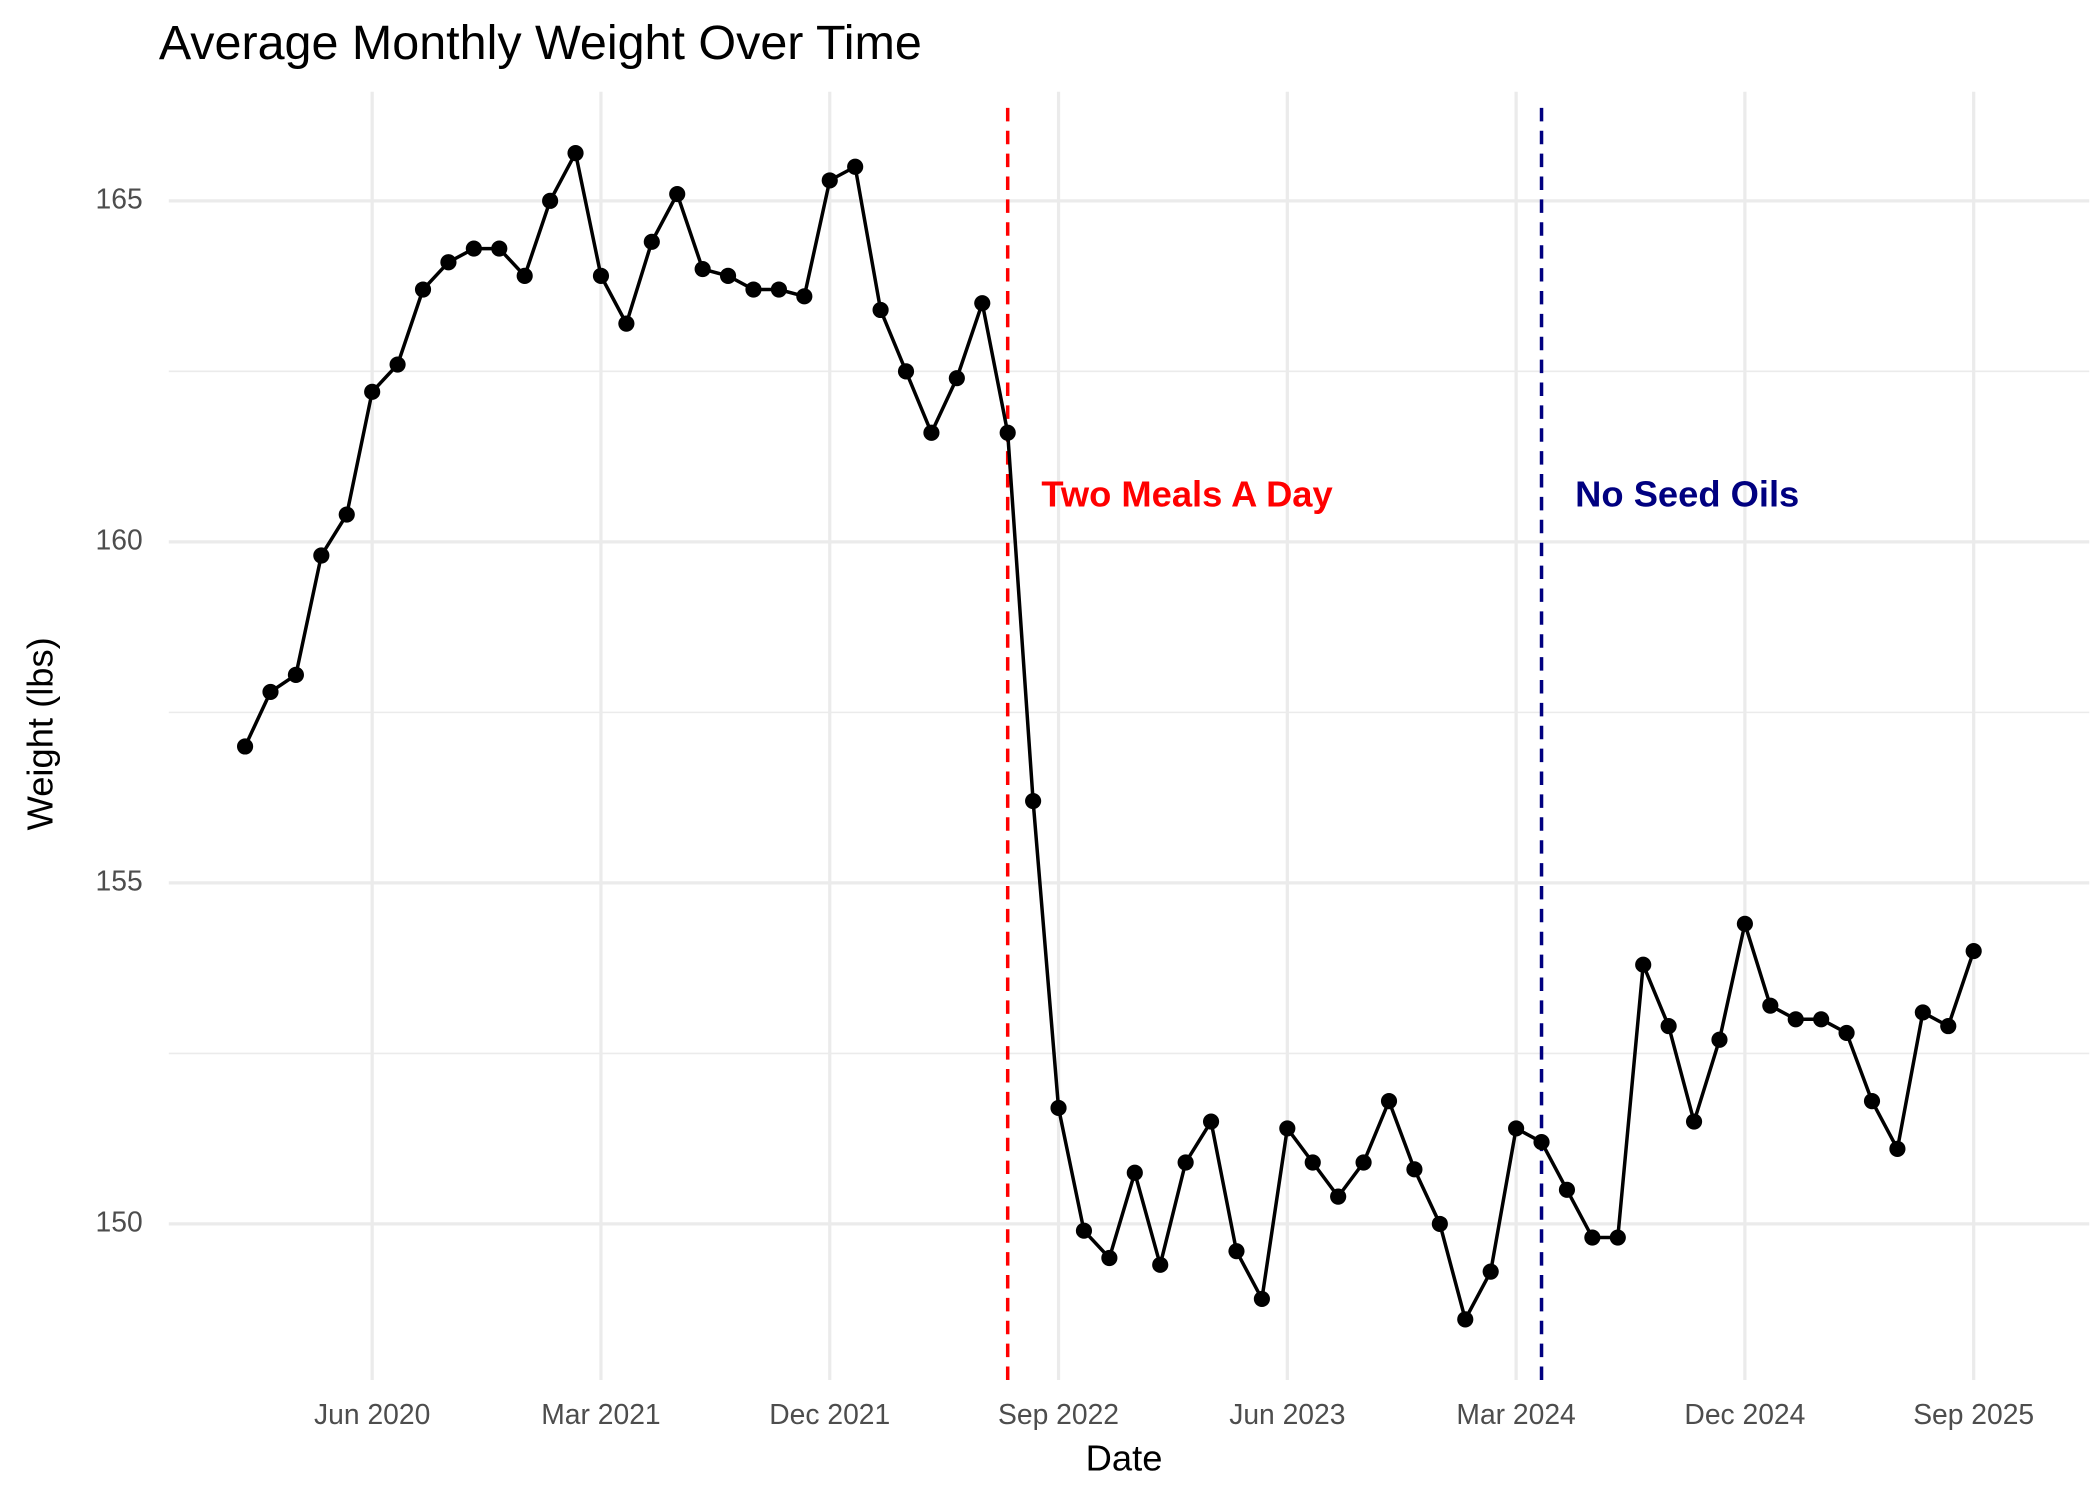 The width and height of the screenshot is (2100, 1500). I want to click on y-tick-label: 165, so click(119, 198).